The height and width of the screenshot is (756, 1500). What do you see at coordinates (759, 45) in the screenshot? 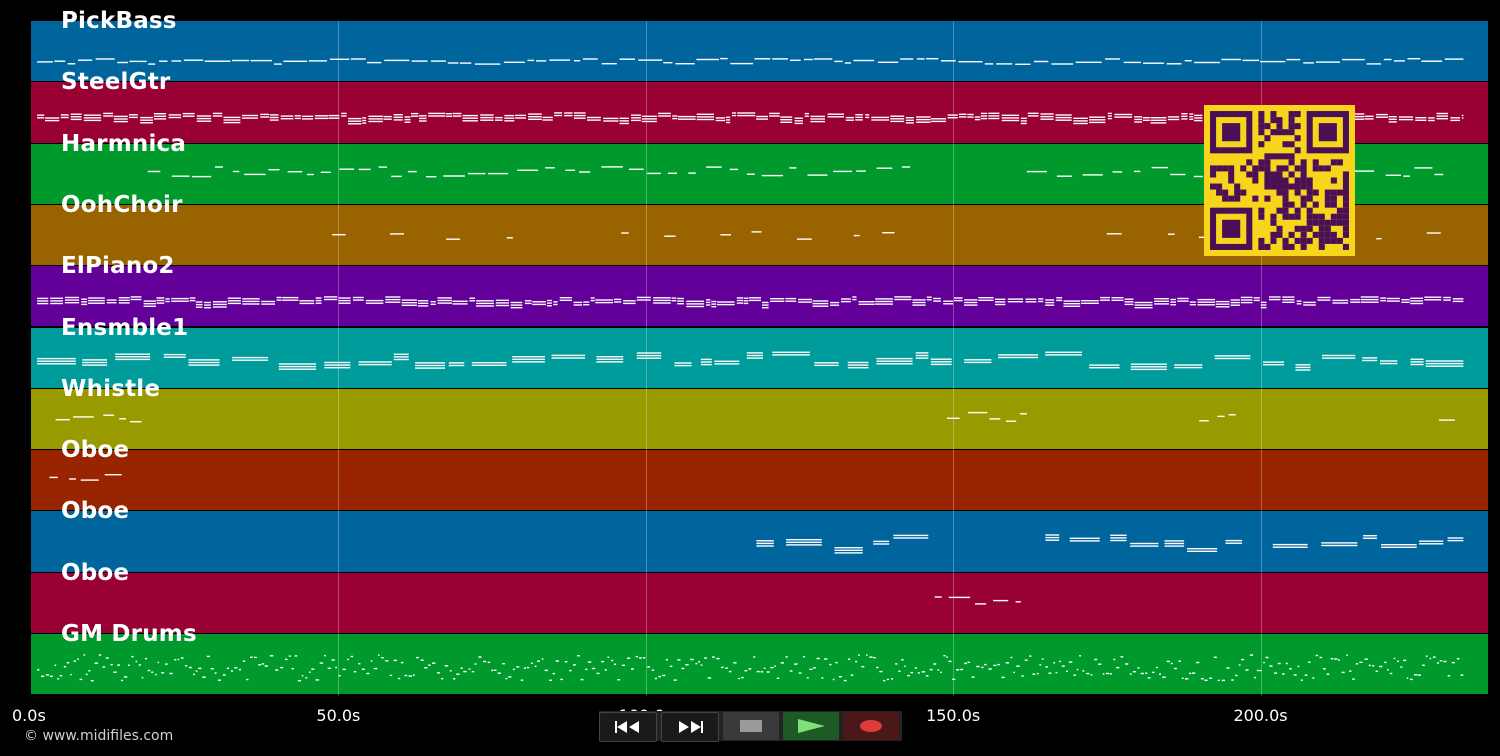
I see `track-lane: PickBass` at bounding box center [759, 45].